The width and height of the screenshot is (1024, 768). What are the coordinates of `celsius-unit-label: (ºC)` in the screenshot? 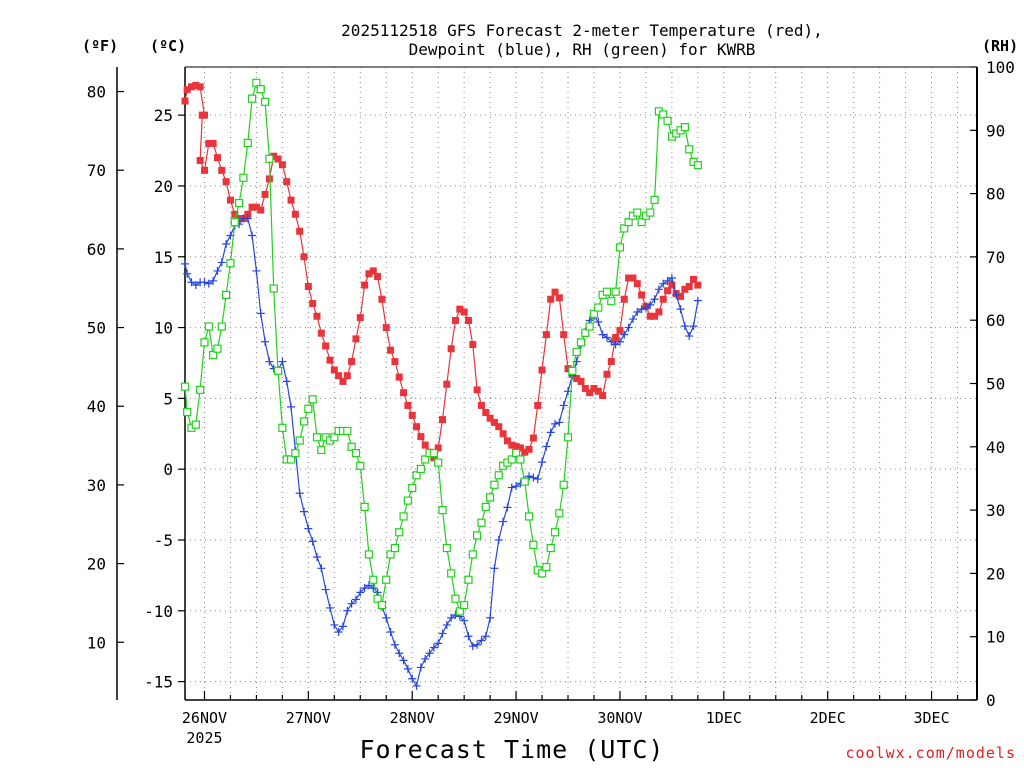 It's located at (168, 46).